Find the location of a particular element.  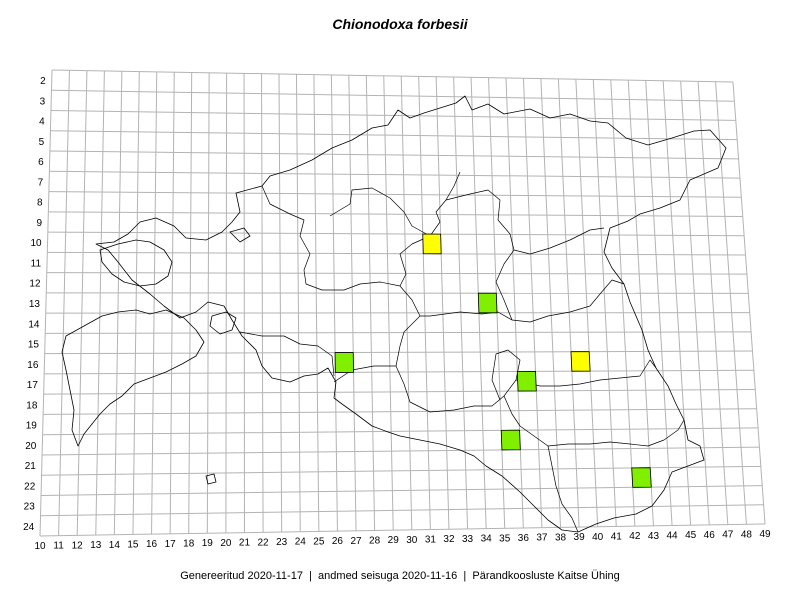

occurrence-cell-yellow is located at coordinates (432, 244).